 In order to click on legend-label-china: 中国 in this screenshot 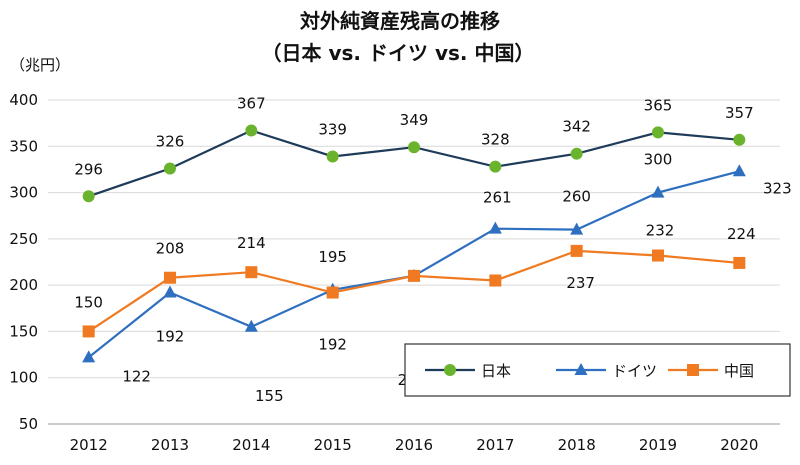, I will do `click(739, 371)`.